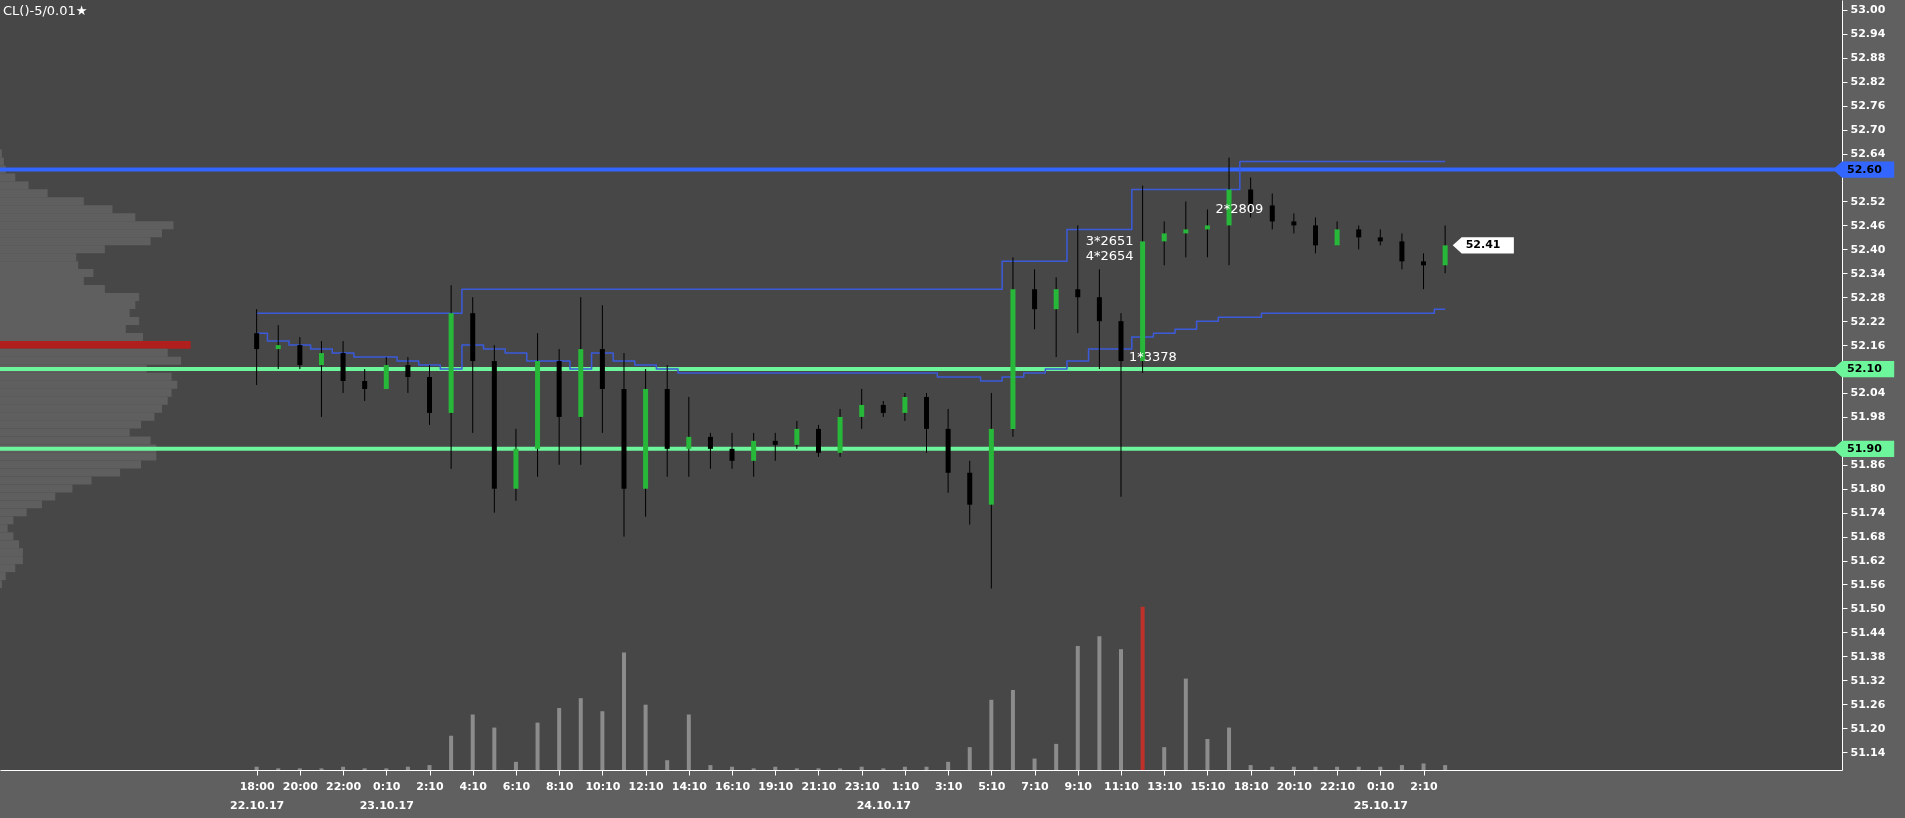 This screenshot has width=1905, height=818. I want to click on x-tick-label: 1:10, so click(905, 786).